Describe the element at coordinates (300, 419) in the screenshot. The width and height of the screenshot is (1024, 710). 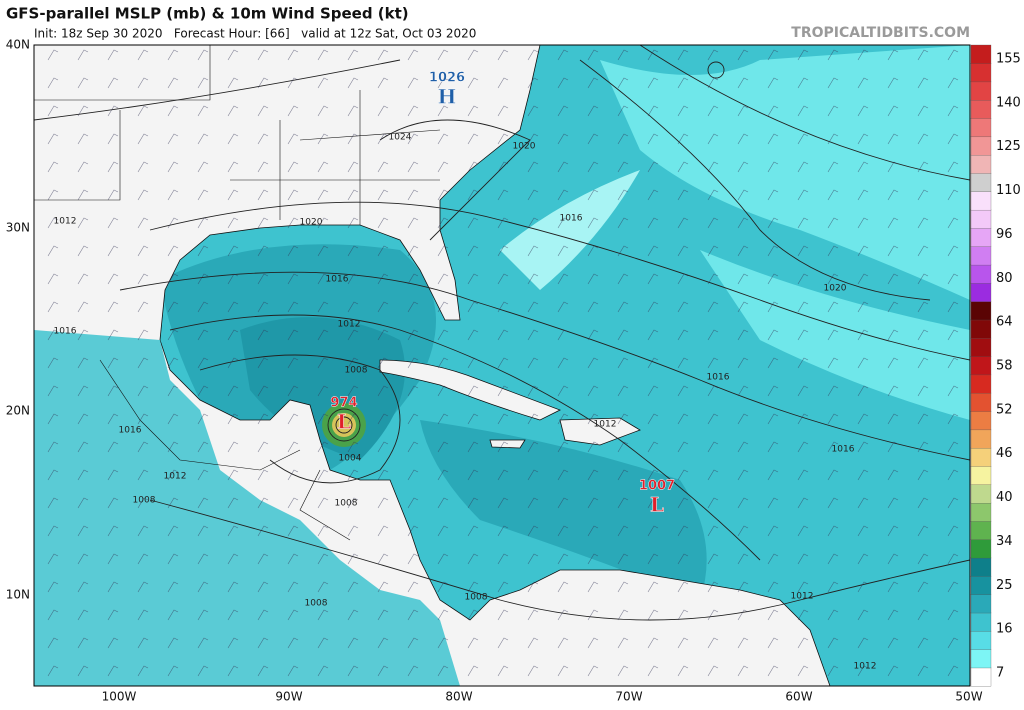
I see `isobar` at that location.